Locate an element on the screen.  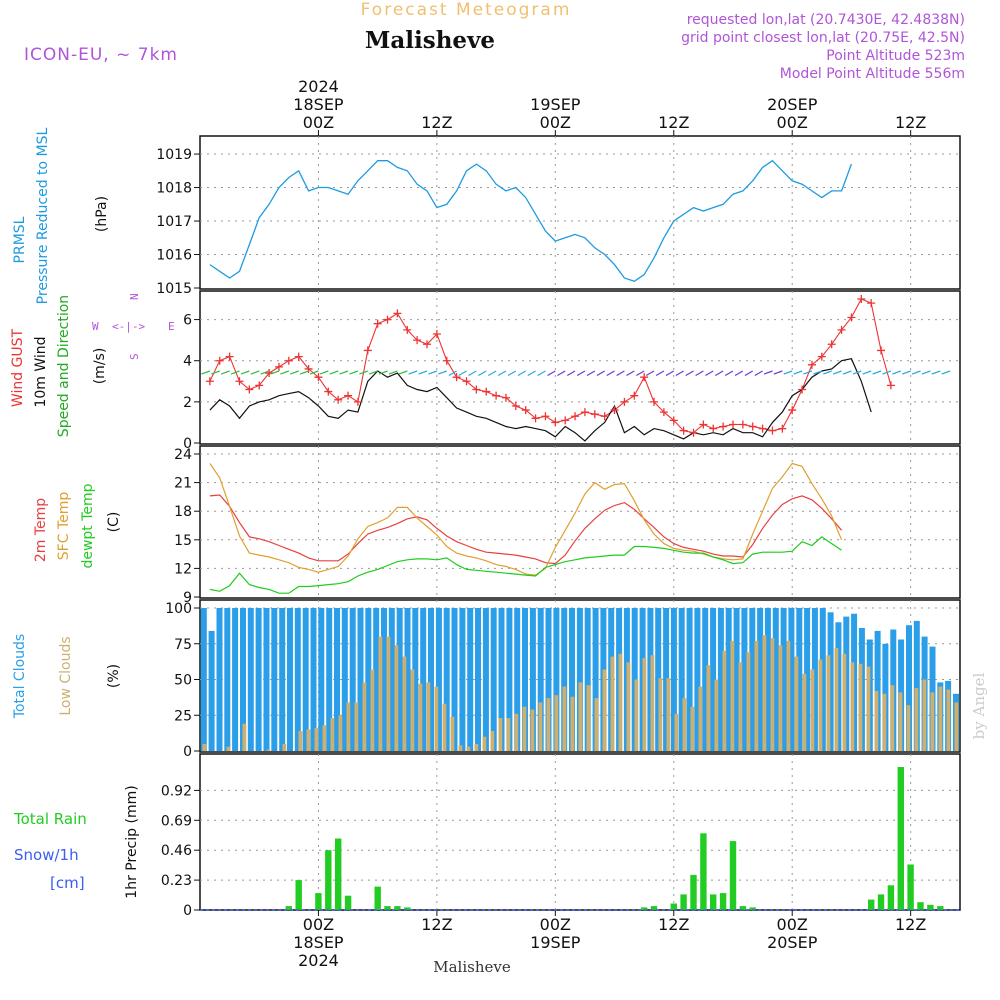
clouds-panel: 0 25 50 75 100 is located at coordinates (563, 679).